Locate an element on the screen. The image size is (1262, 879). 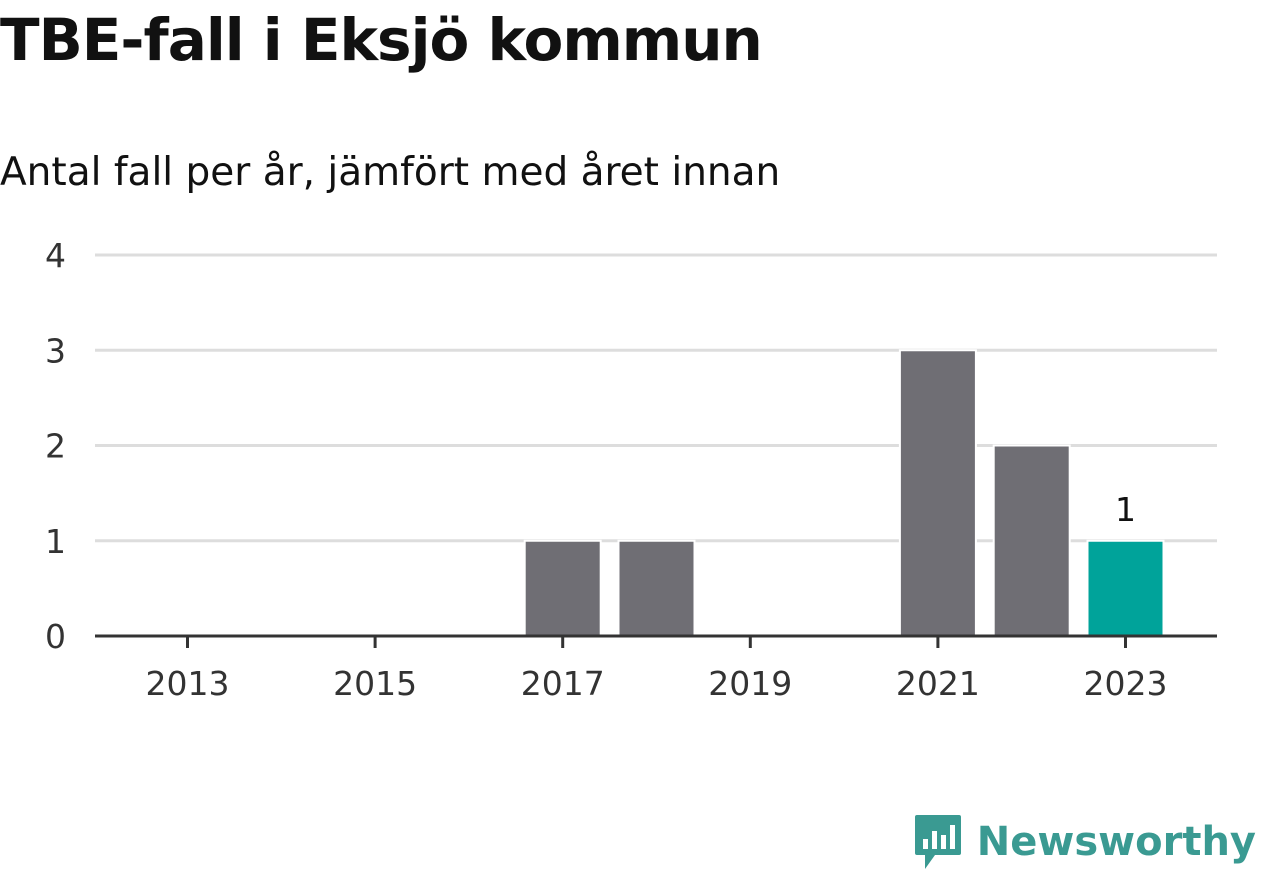
data-label: 1 is located at coordinates (1125, 509).